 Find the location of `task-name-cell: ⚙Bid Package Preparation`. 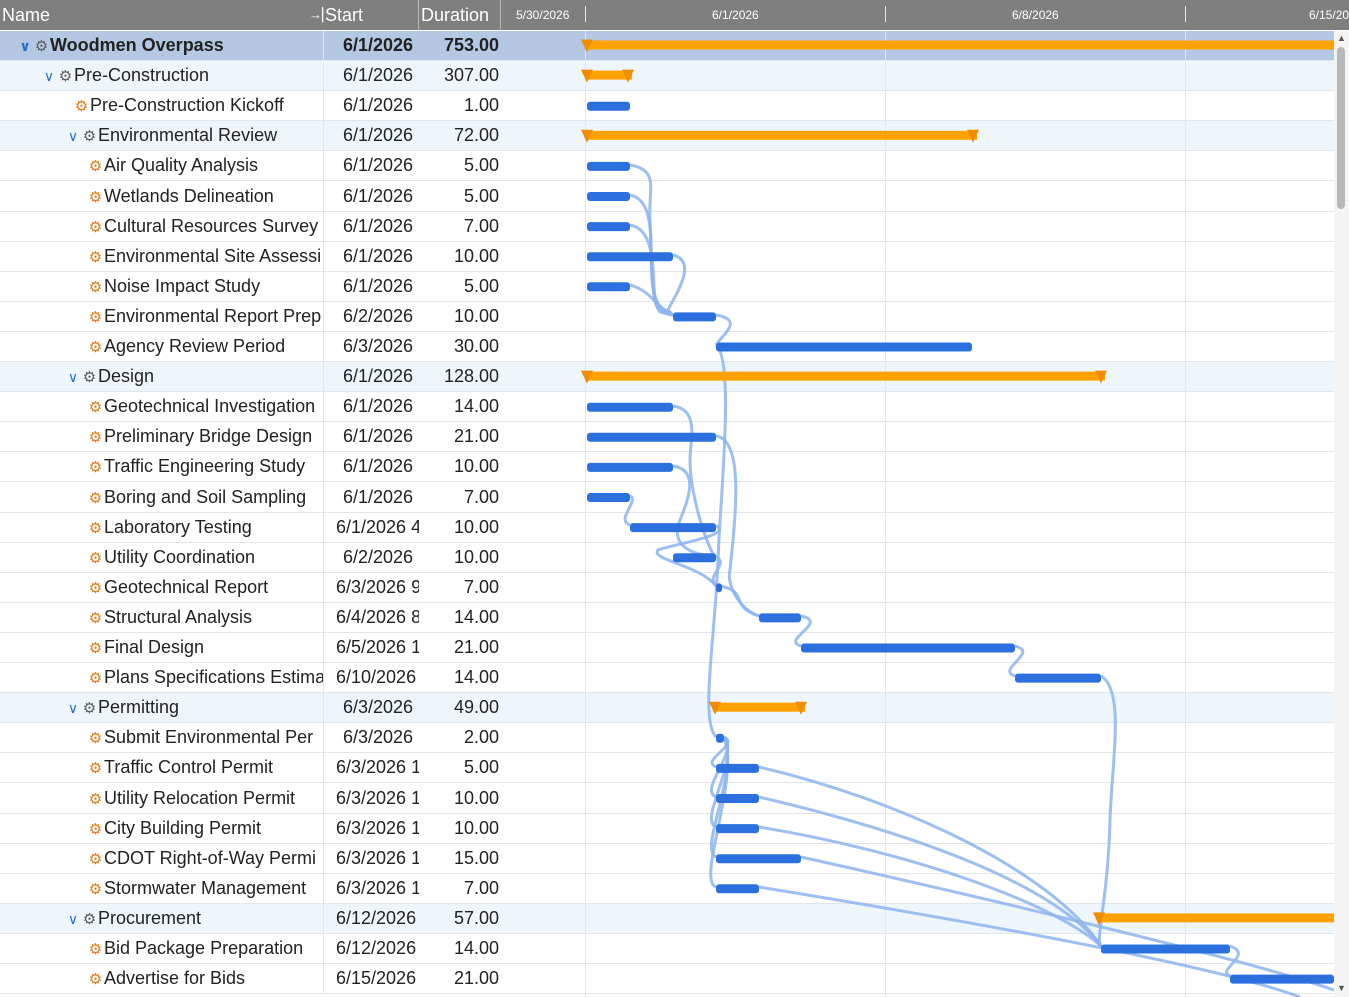

task-name-cell: ⚙Bid Package Preparation is located at coordinates (161, 948).